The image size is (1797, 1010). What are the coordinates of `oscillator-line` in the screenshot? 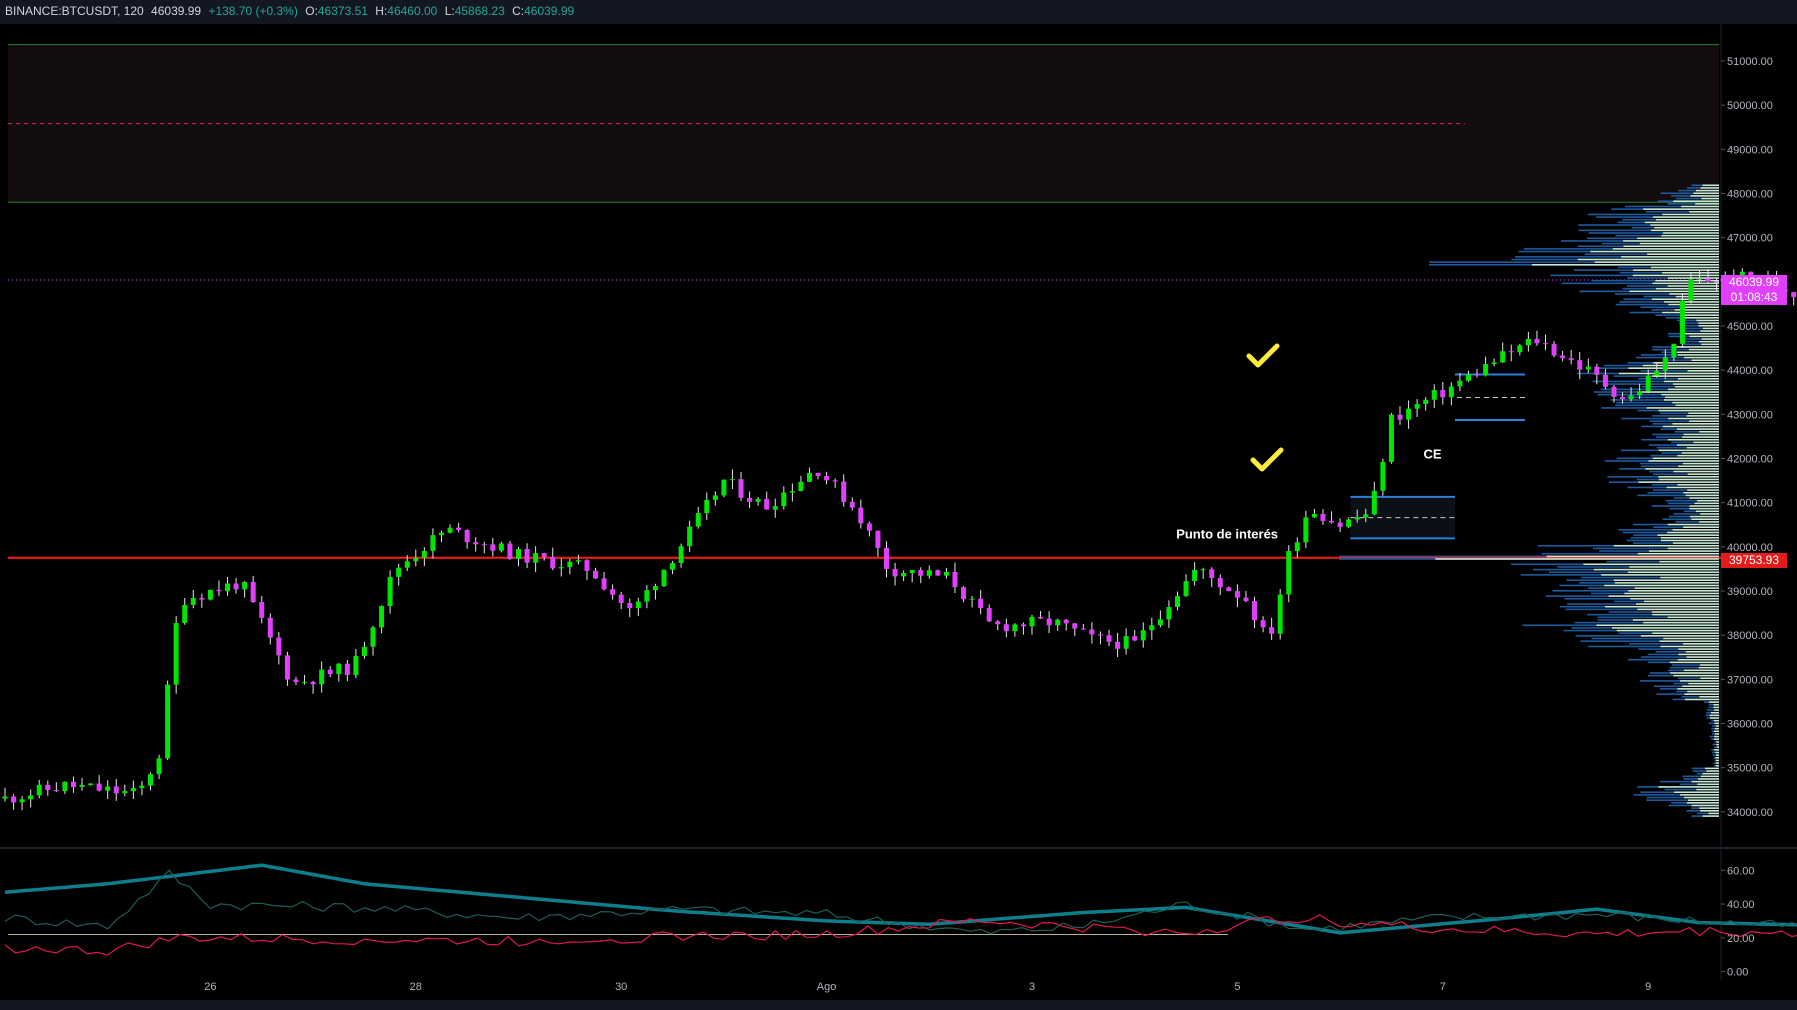 It's located at (900, 902).